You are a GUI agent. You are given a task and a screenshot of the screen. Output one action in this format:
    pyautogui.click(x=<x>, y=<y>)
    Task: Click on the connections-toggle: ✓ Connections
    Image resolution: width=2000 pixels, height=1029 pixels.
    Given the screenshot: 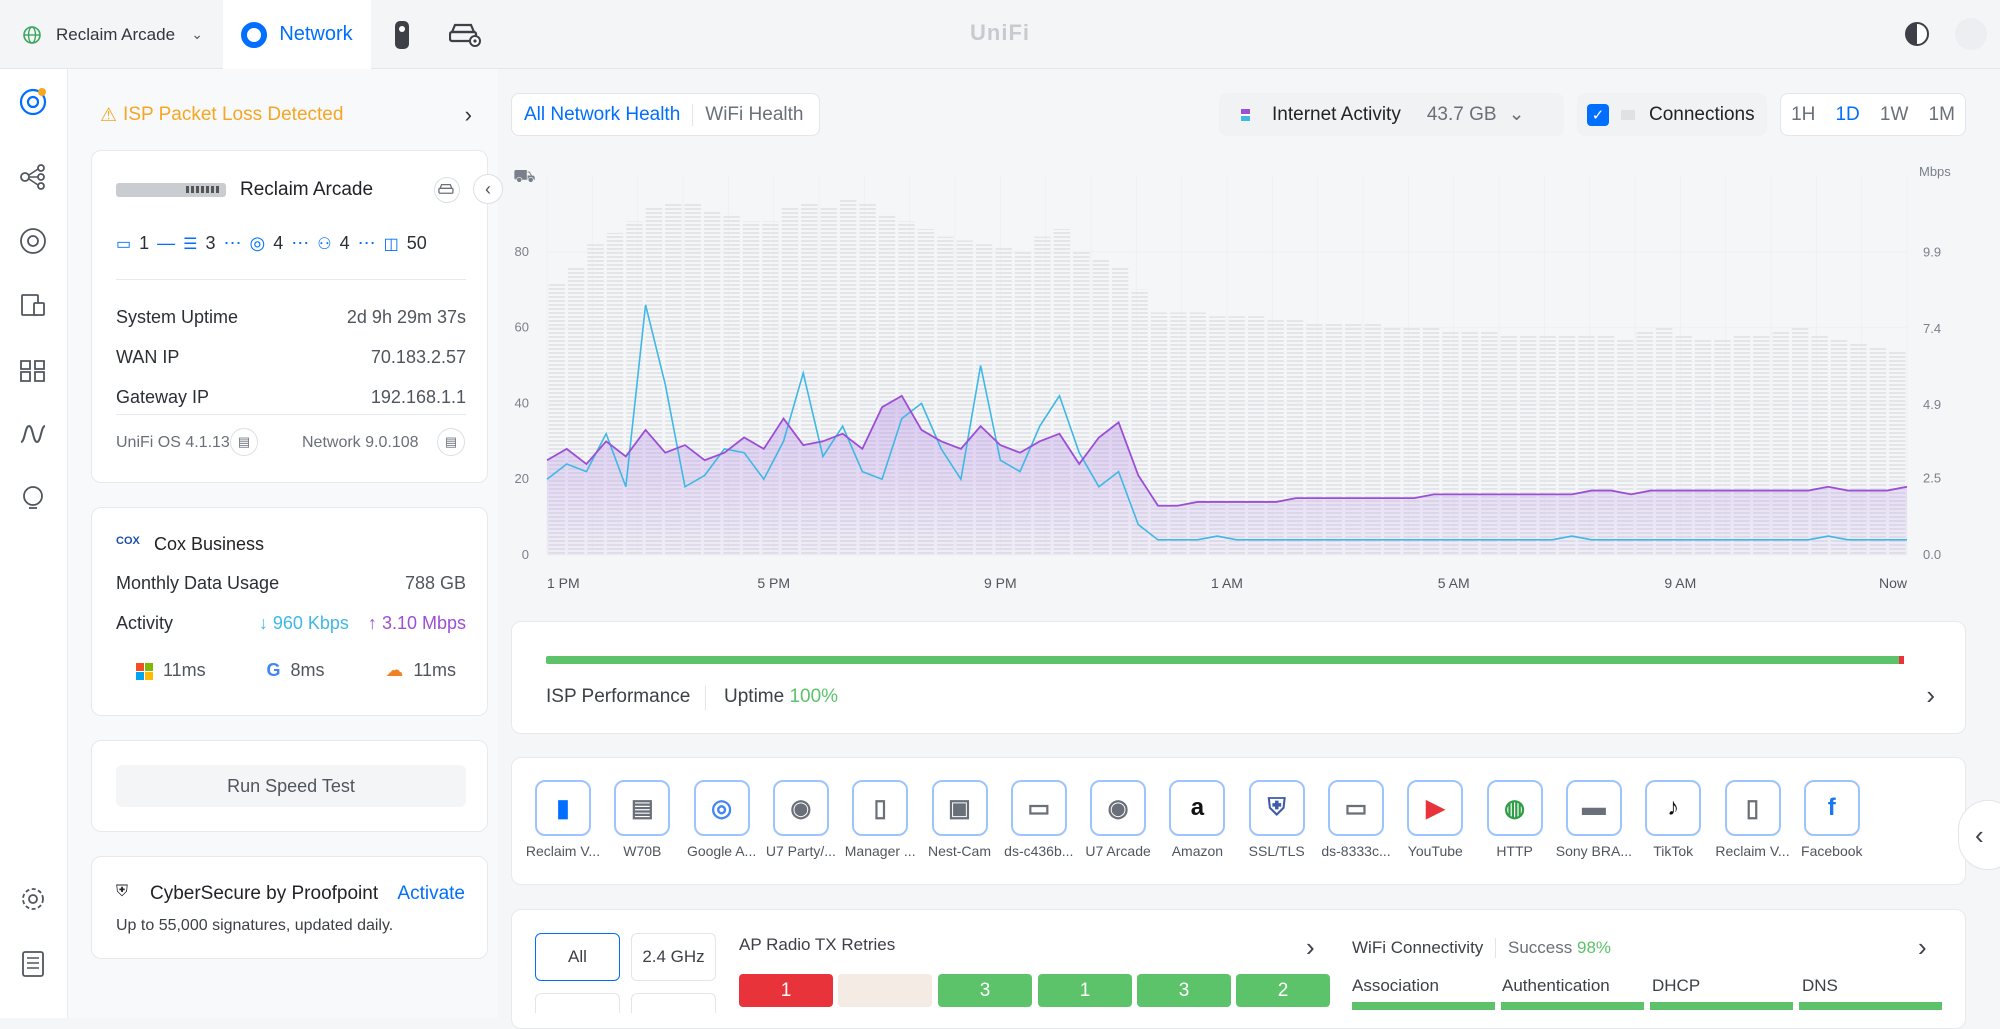 What is the action you would take?
    pyautogui.click(x=1672, y=114)
    